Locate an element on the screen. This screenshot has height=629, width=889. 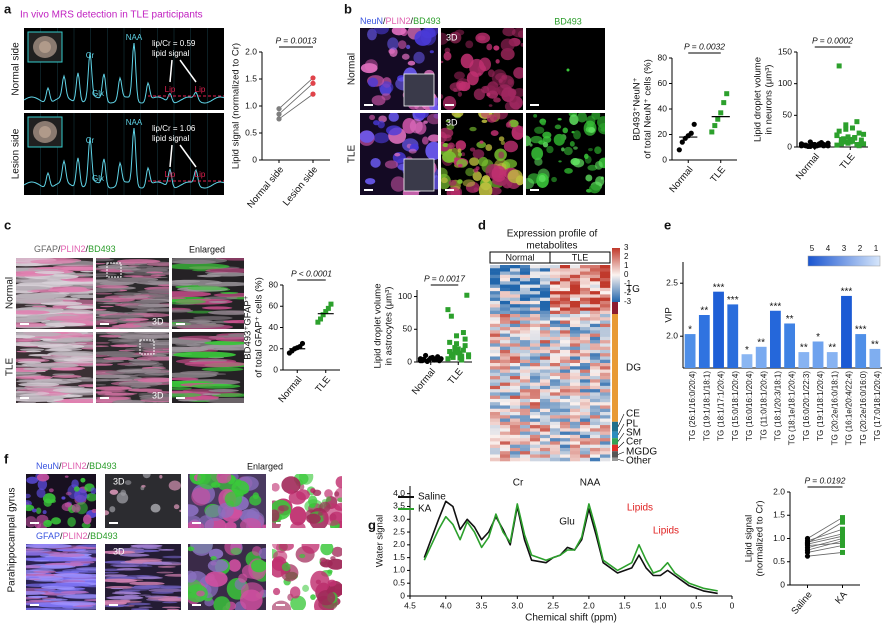
color-scale-label: 2 is located at coordinates (626, 256).